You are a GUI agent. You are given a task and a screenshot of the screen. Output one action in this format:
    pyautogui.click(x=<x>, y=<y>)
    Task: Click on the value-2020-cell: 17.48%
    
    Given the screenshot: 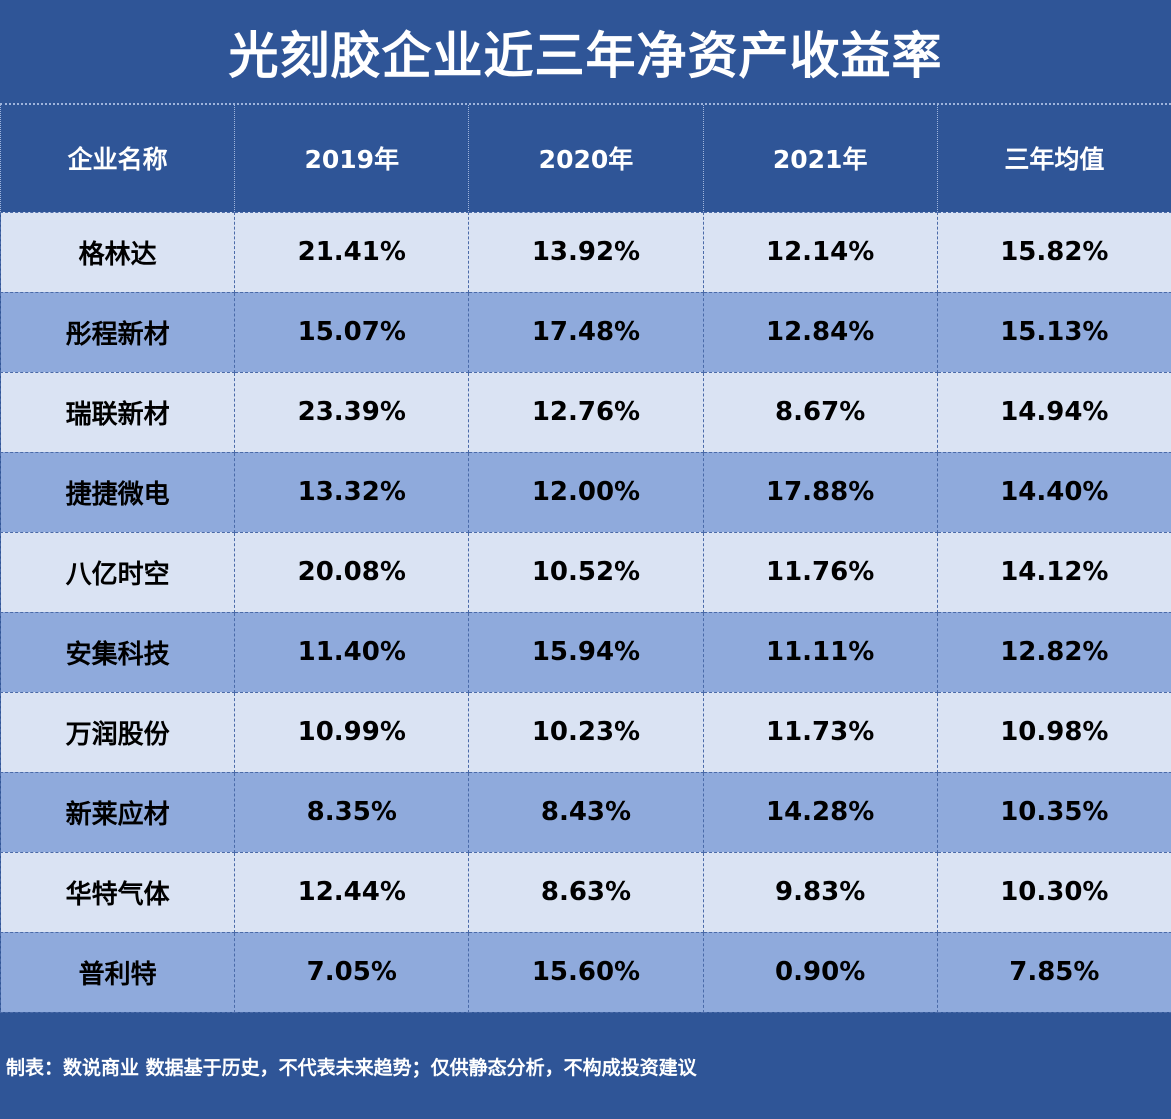 What is the action you would take?
    pyautogui.click(x=586, y=332)
    